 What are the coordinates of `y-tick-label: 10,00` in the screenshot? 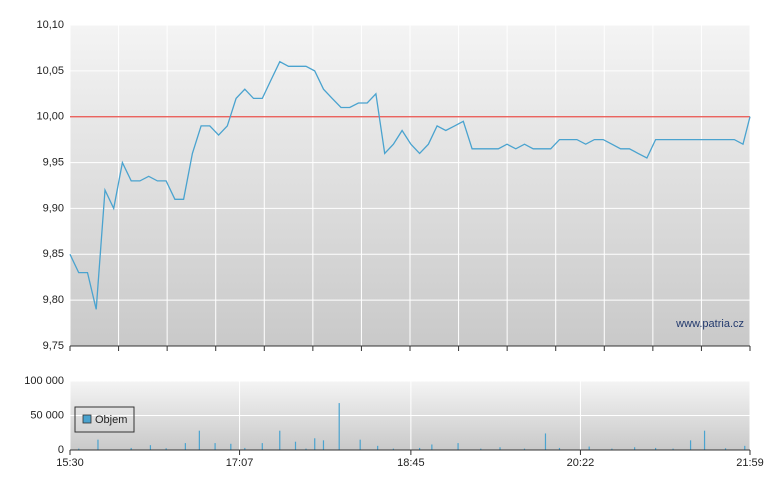 It's located at (50, 117).